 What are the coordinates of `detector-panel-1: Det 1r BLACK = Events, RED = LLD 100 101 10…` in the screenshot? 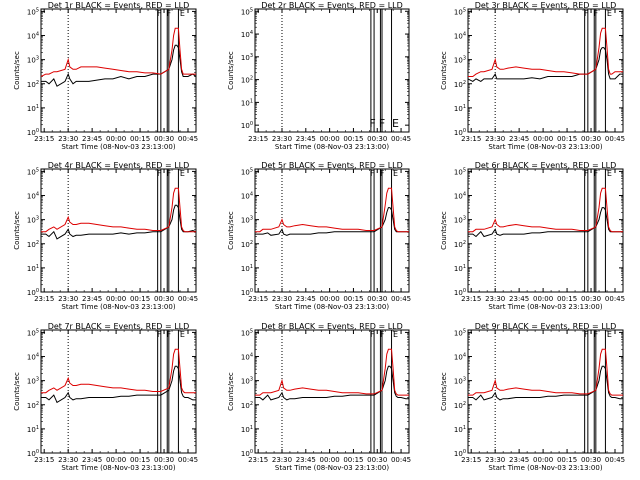 It's located at (105, 76).